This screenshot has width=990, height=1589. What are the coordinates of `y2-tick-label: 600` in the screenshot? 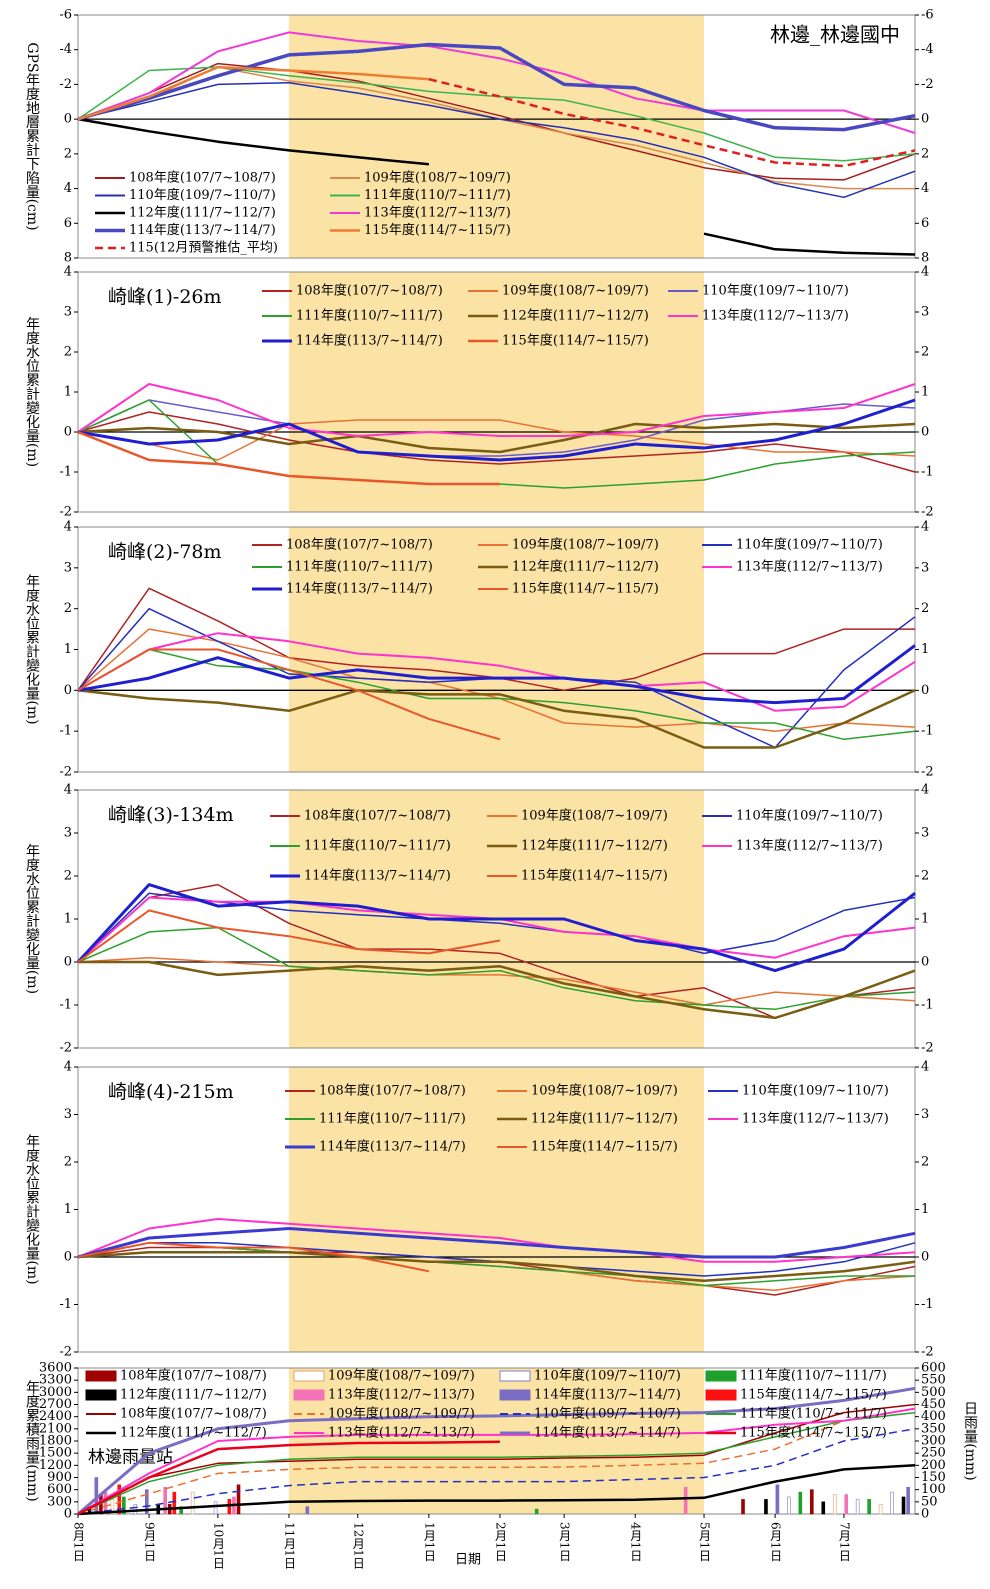 It's located at (933, 1368).